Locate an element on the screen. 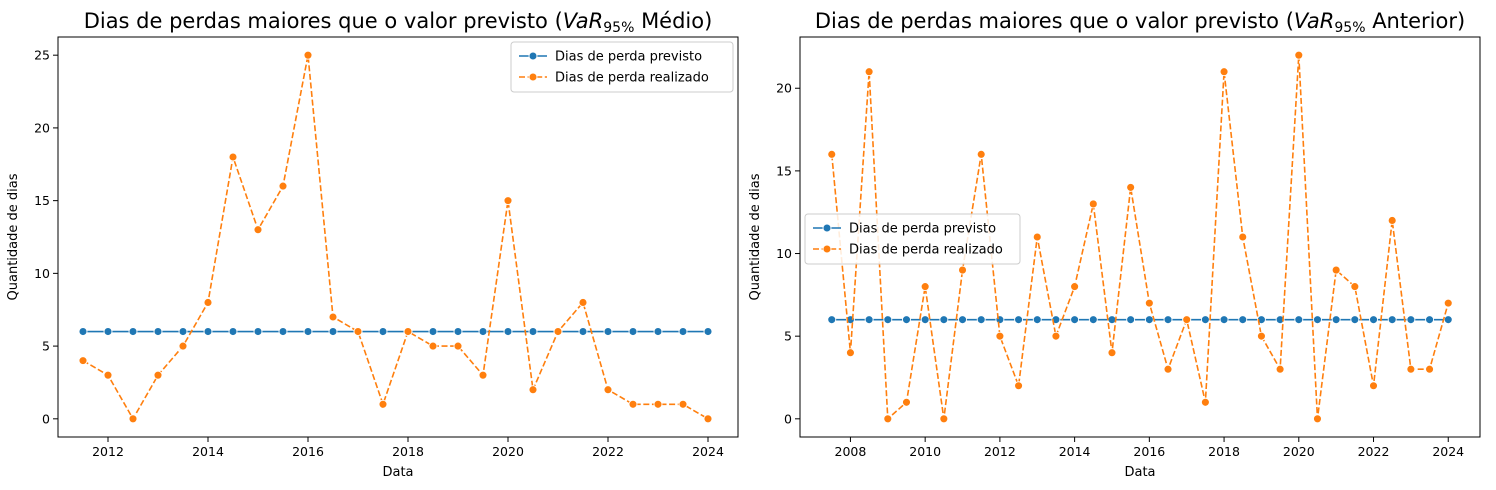 This screenshot has height=490, width=1496. chart-title-var: VaR is located at coordinates (1314, 21).